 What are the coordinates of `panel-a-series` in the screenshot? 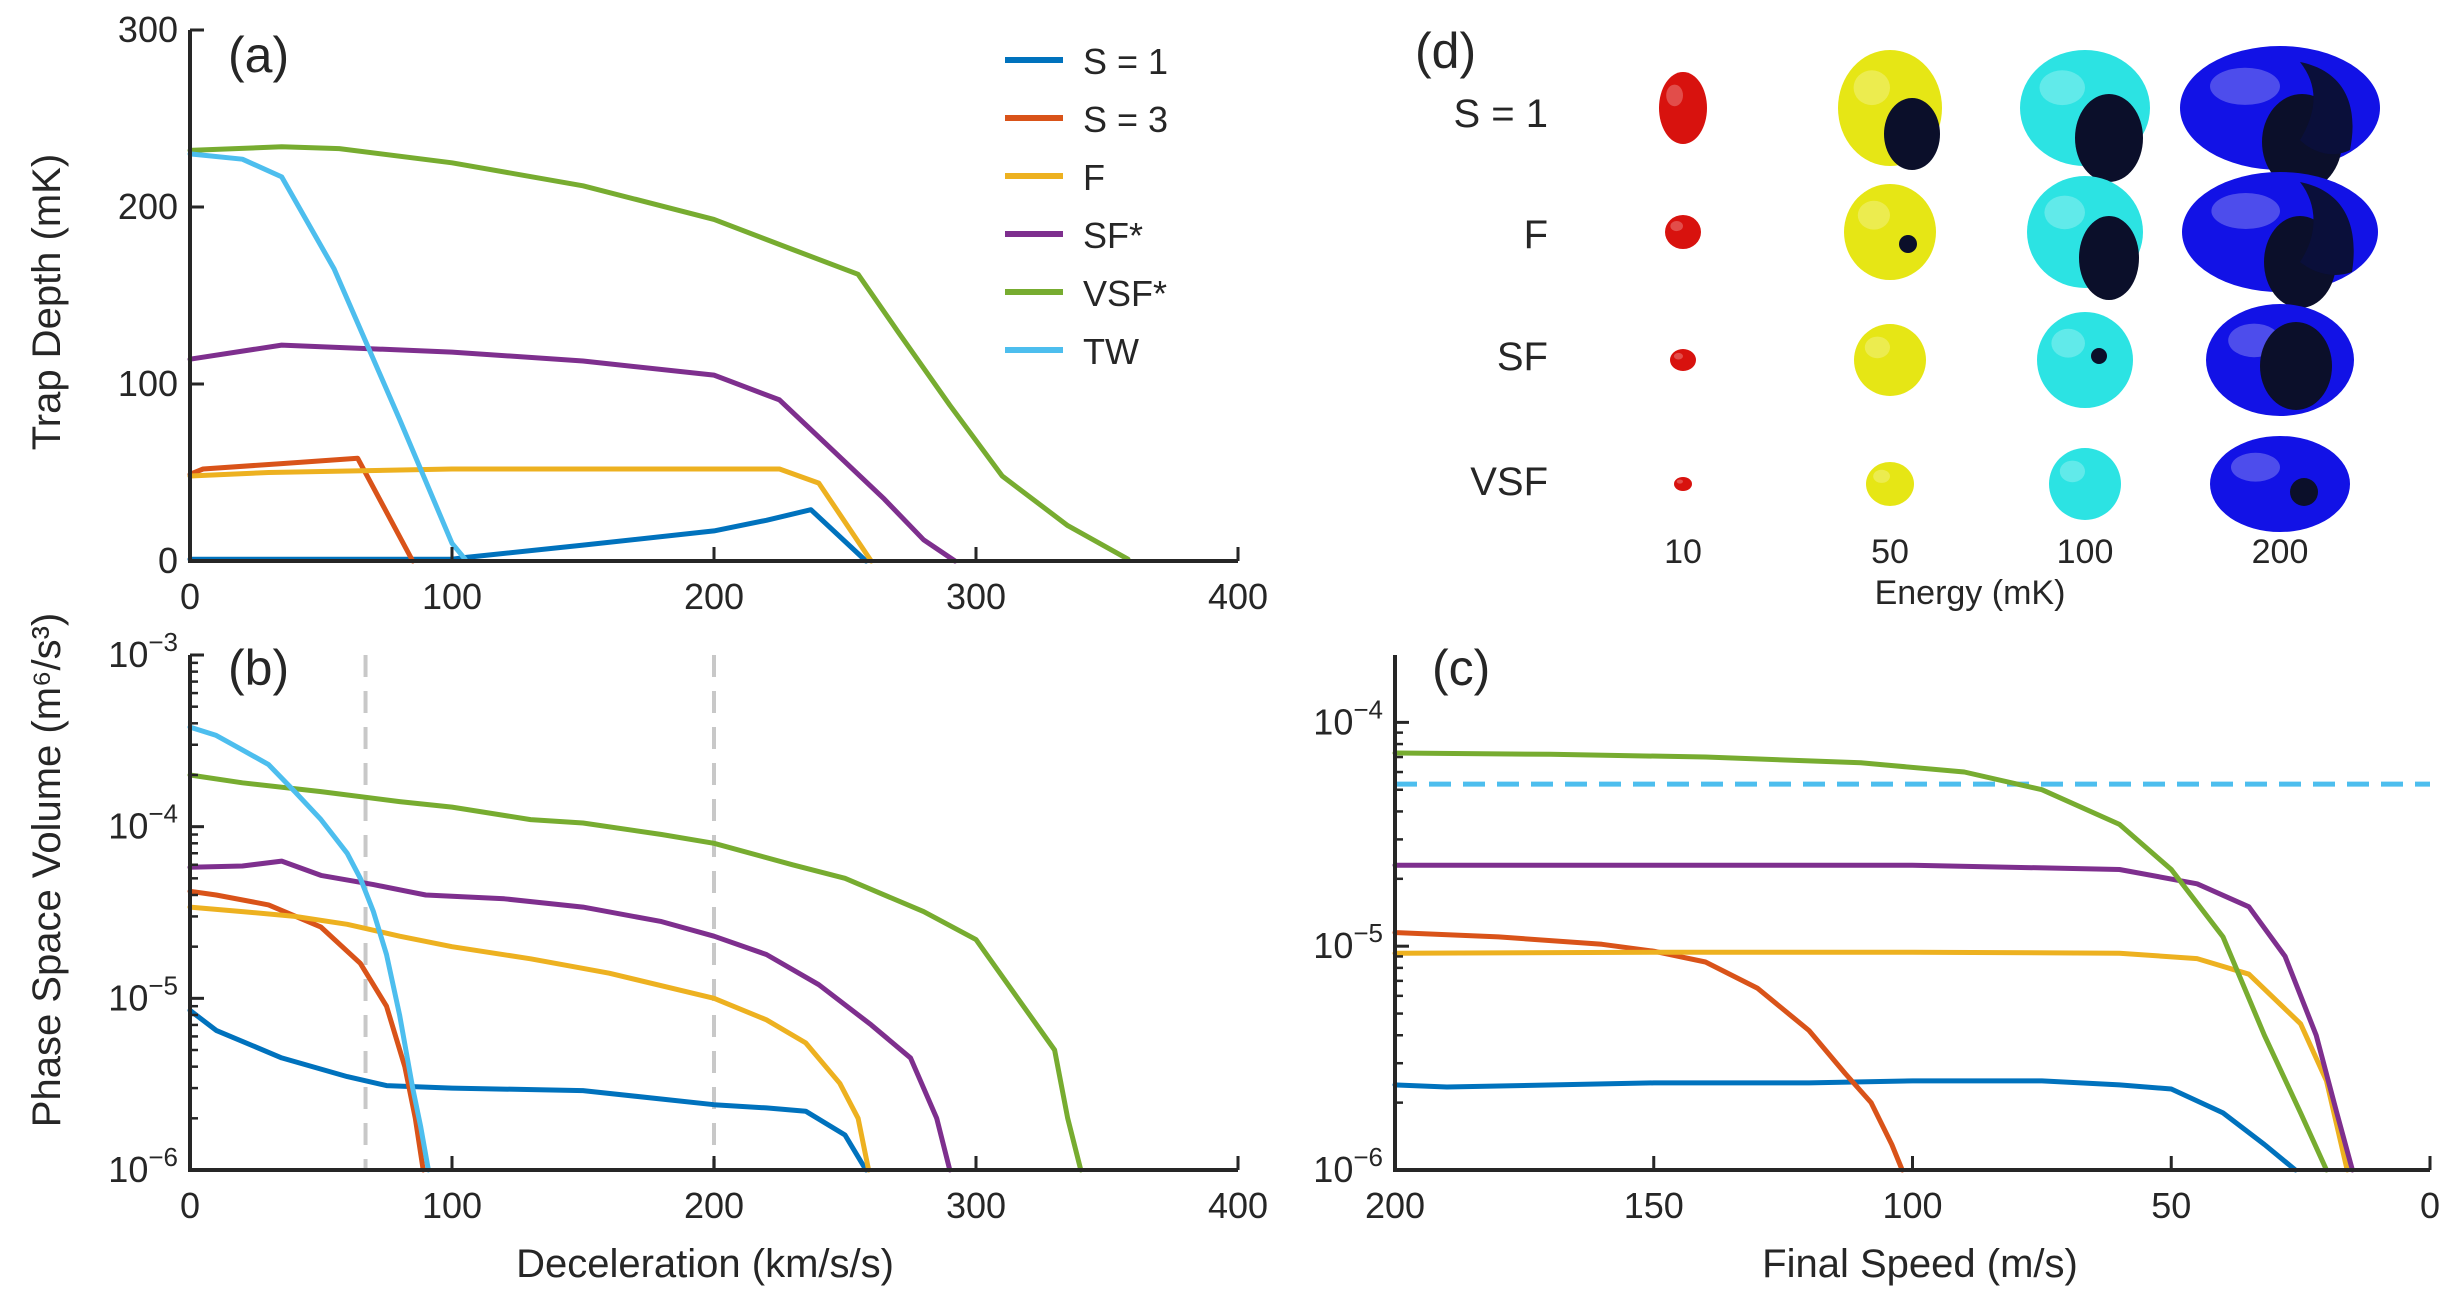 It's located at (659, 354).